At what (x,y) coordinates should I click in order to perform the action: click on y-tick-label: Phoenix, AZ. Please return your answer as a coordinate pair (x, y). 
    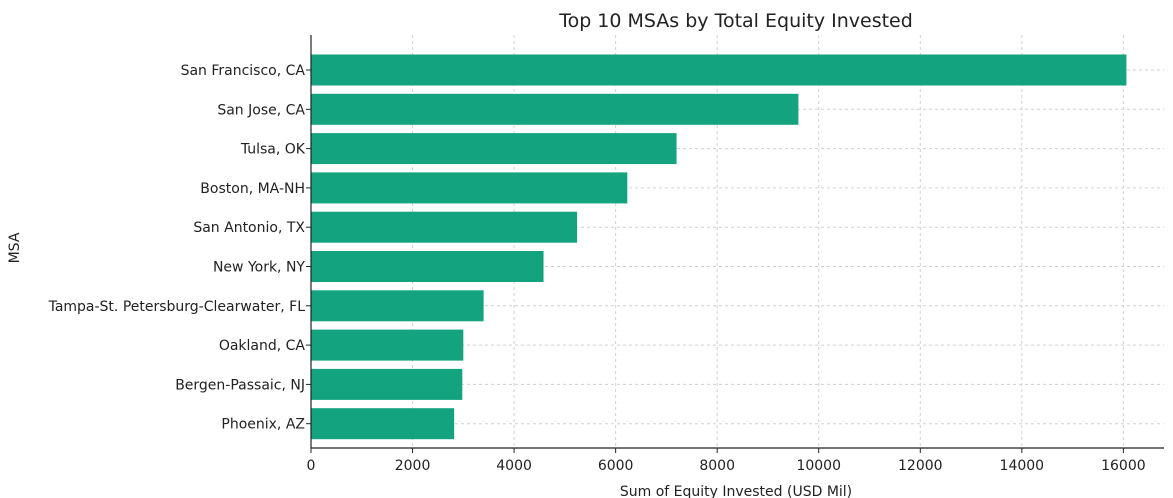
    Looking at the image, I should click on (263, 425).